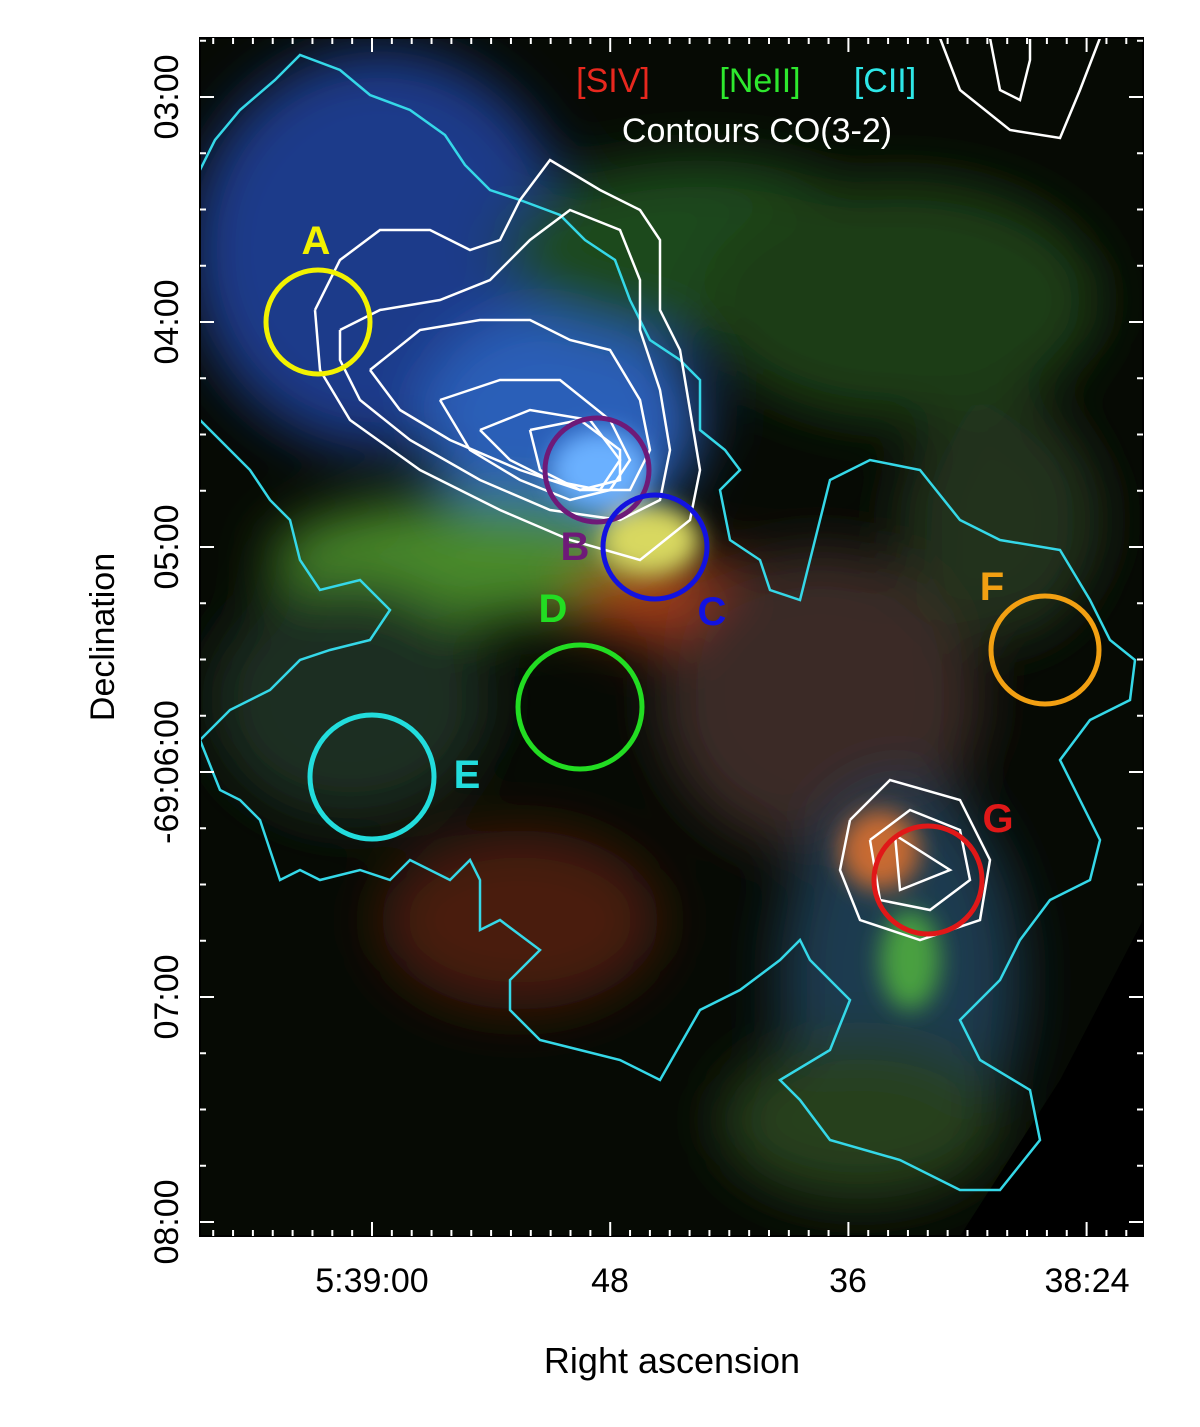  What do you see at coordinates (167, 996) in the screenshot?
I see `y-tick-label: 07:00` at bounding box center [167, 996].